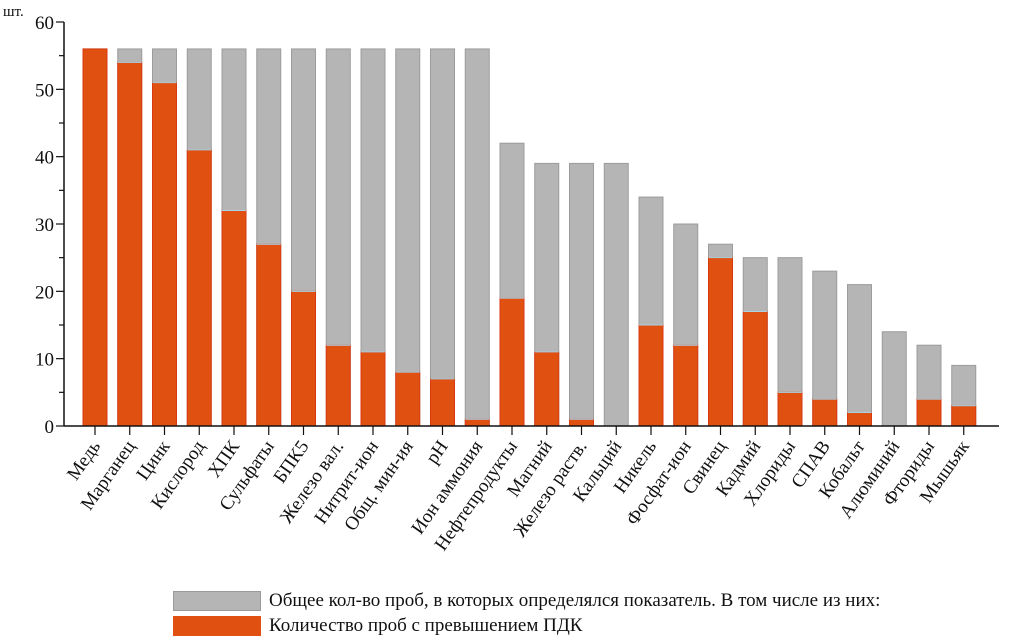 The image size is (1020, 644). What do you see at coordinates (13, 12) in the screenshot?
I see `y-axis-unit-label: шт.` at bounding box center [13, 12].